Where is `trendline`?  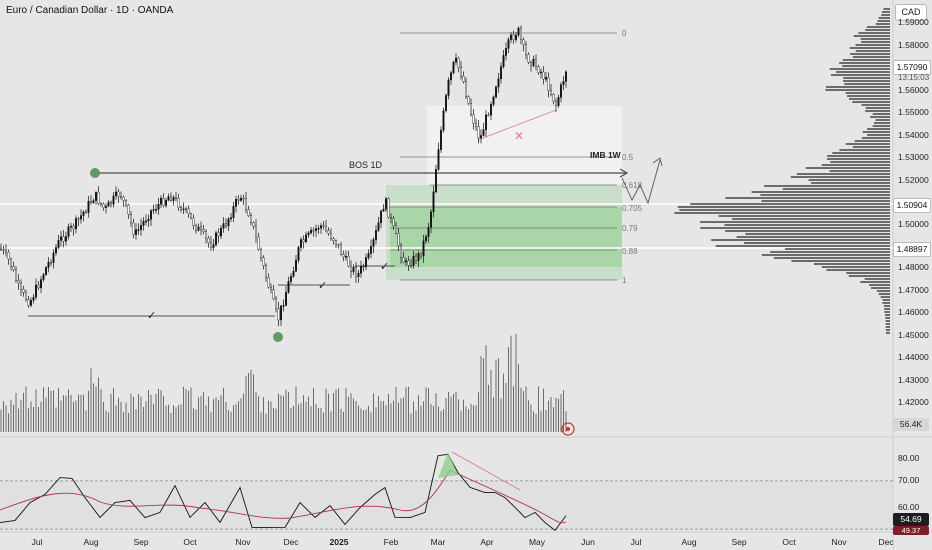 trendline is located at coordinates (517, 125).